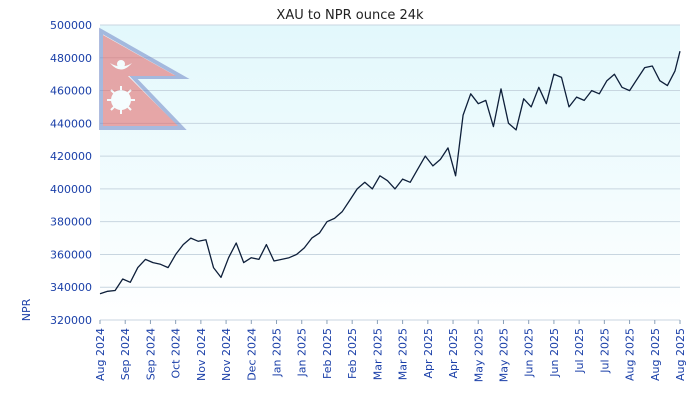  I want to click on x-tick-label: Aug 2024, so click(100, 354).